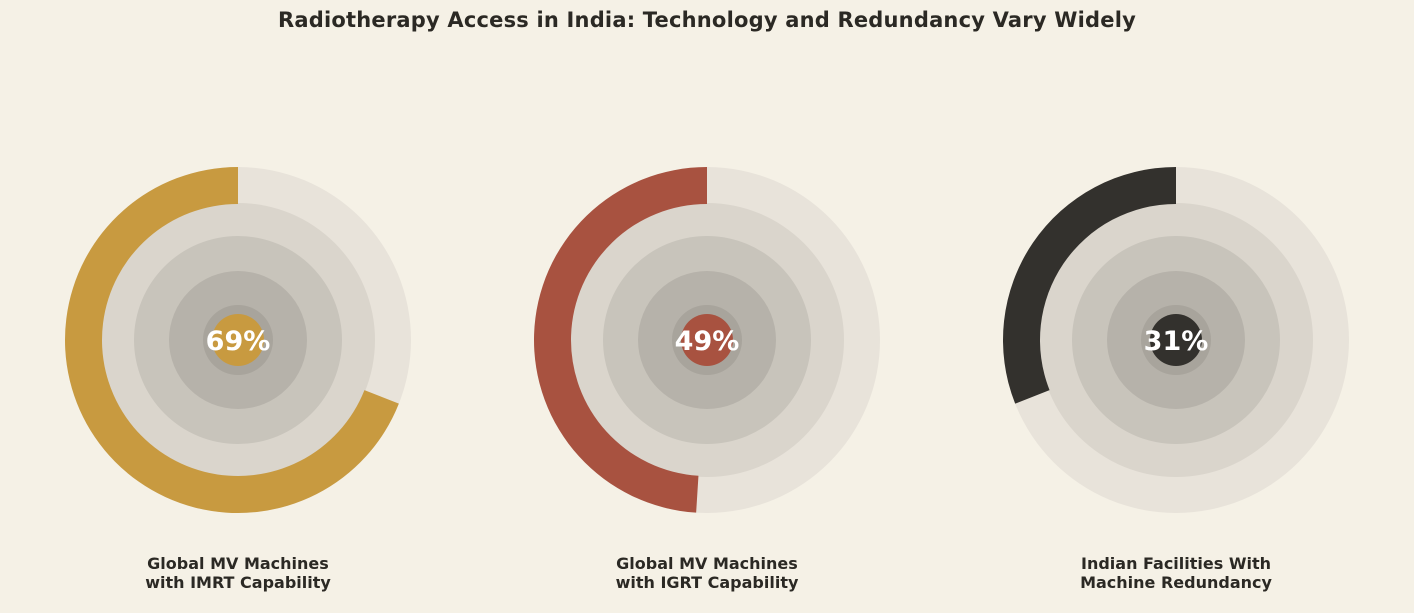  I want to click on gauge-label-3-line-1: Indian Facilities With, so click(1175, 563).